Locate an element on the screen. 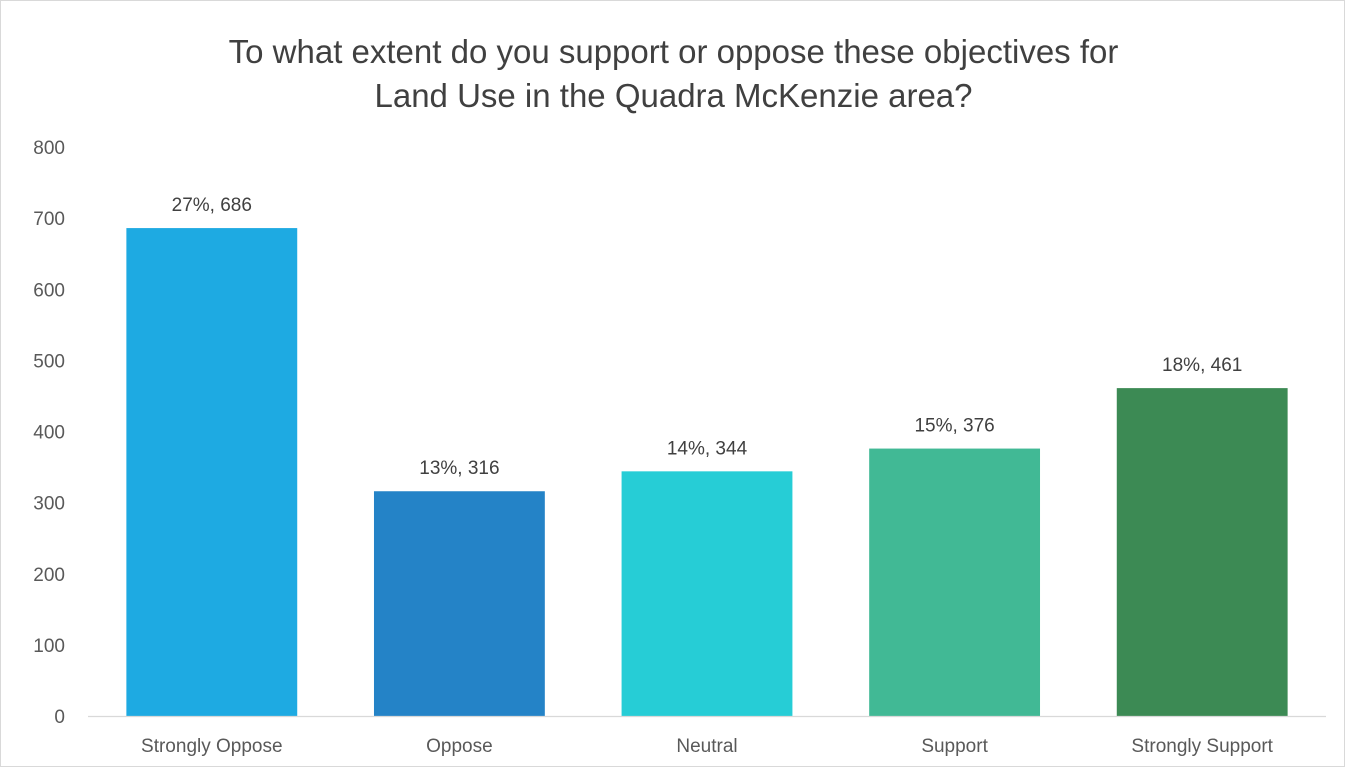 This screenshot has height=769, width=1347. y-tick-label: 0 is located at coordinates (59, 717).